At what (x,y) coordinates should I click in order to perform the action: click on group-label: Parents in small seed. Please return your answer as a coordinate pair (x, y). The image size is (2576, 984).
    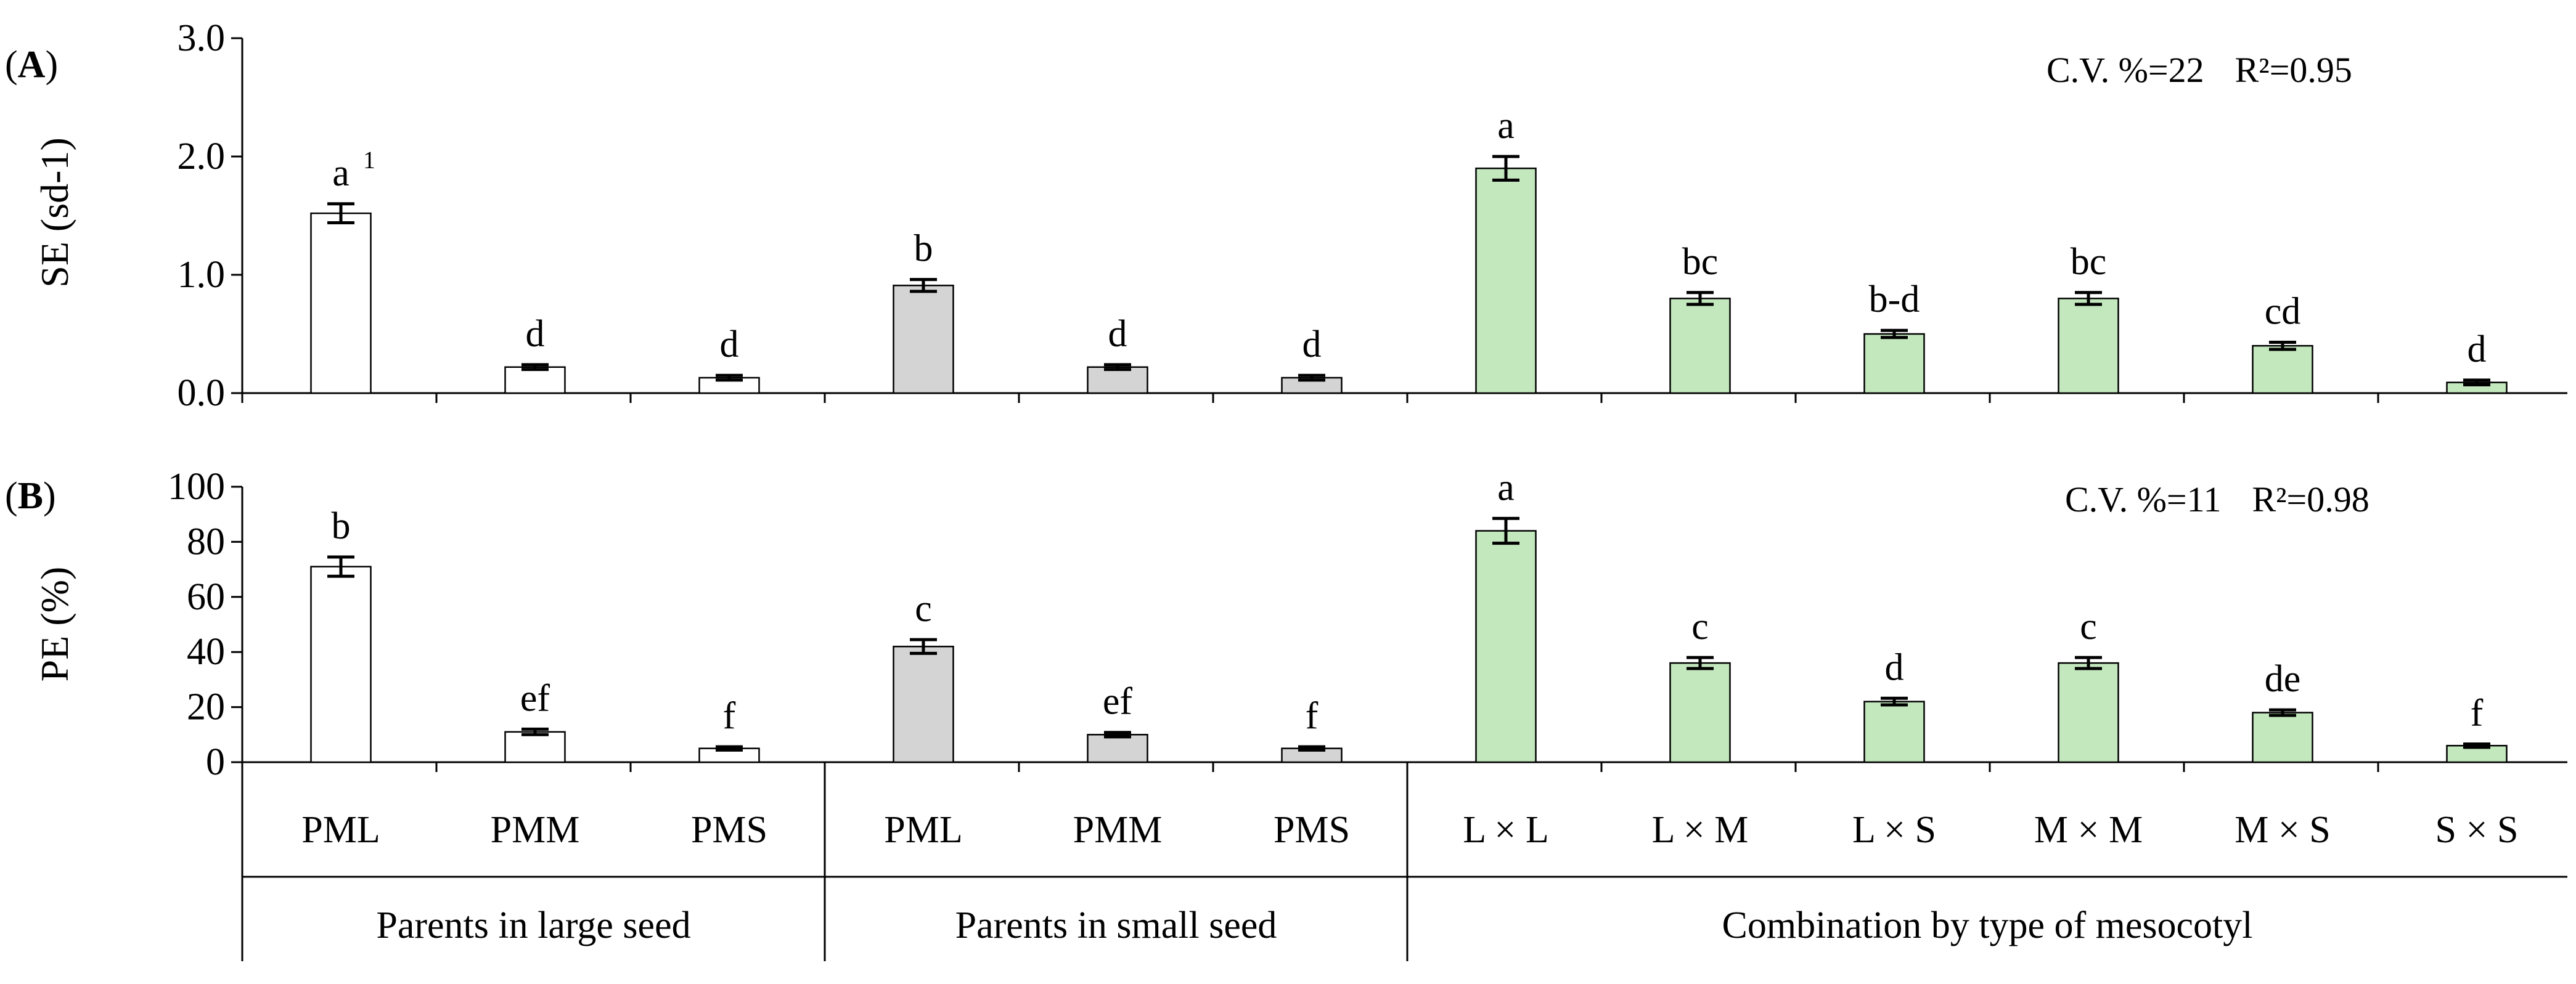
    Looking at the image, I should click on (1116, 925).